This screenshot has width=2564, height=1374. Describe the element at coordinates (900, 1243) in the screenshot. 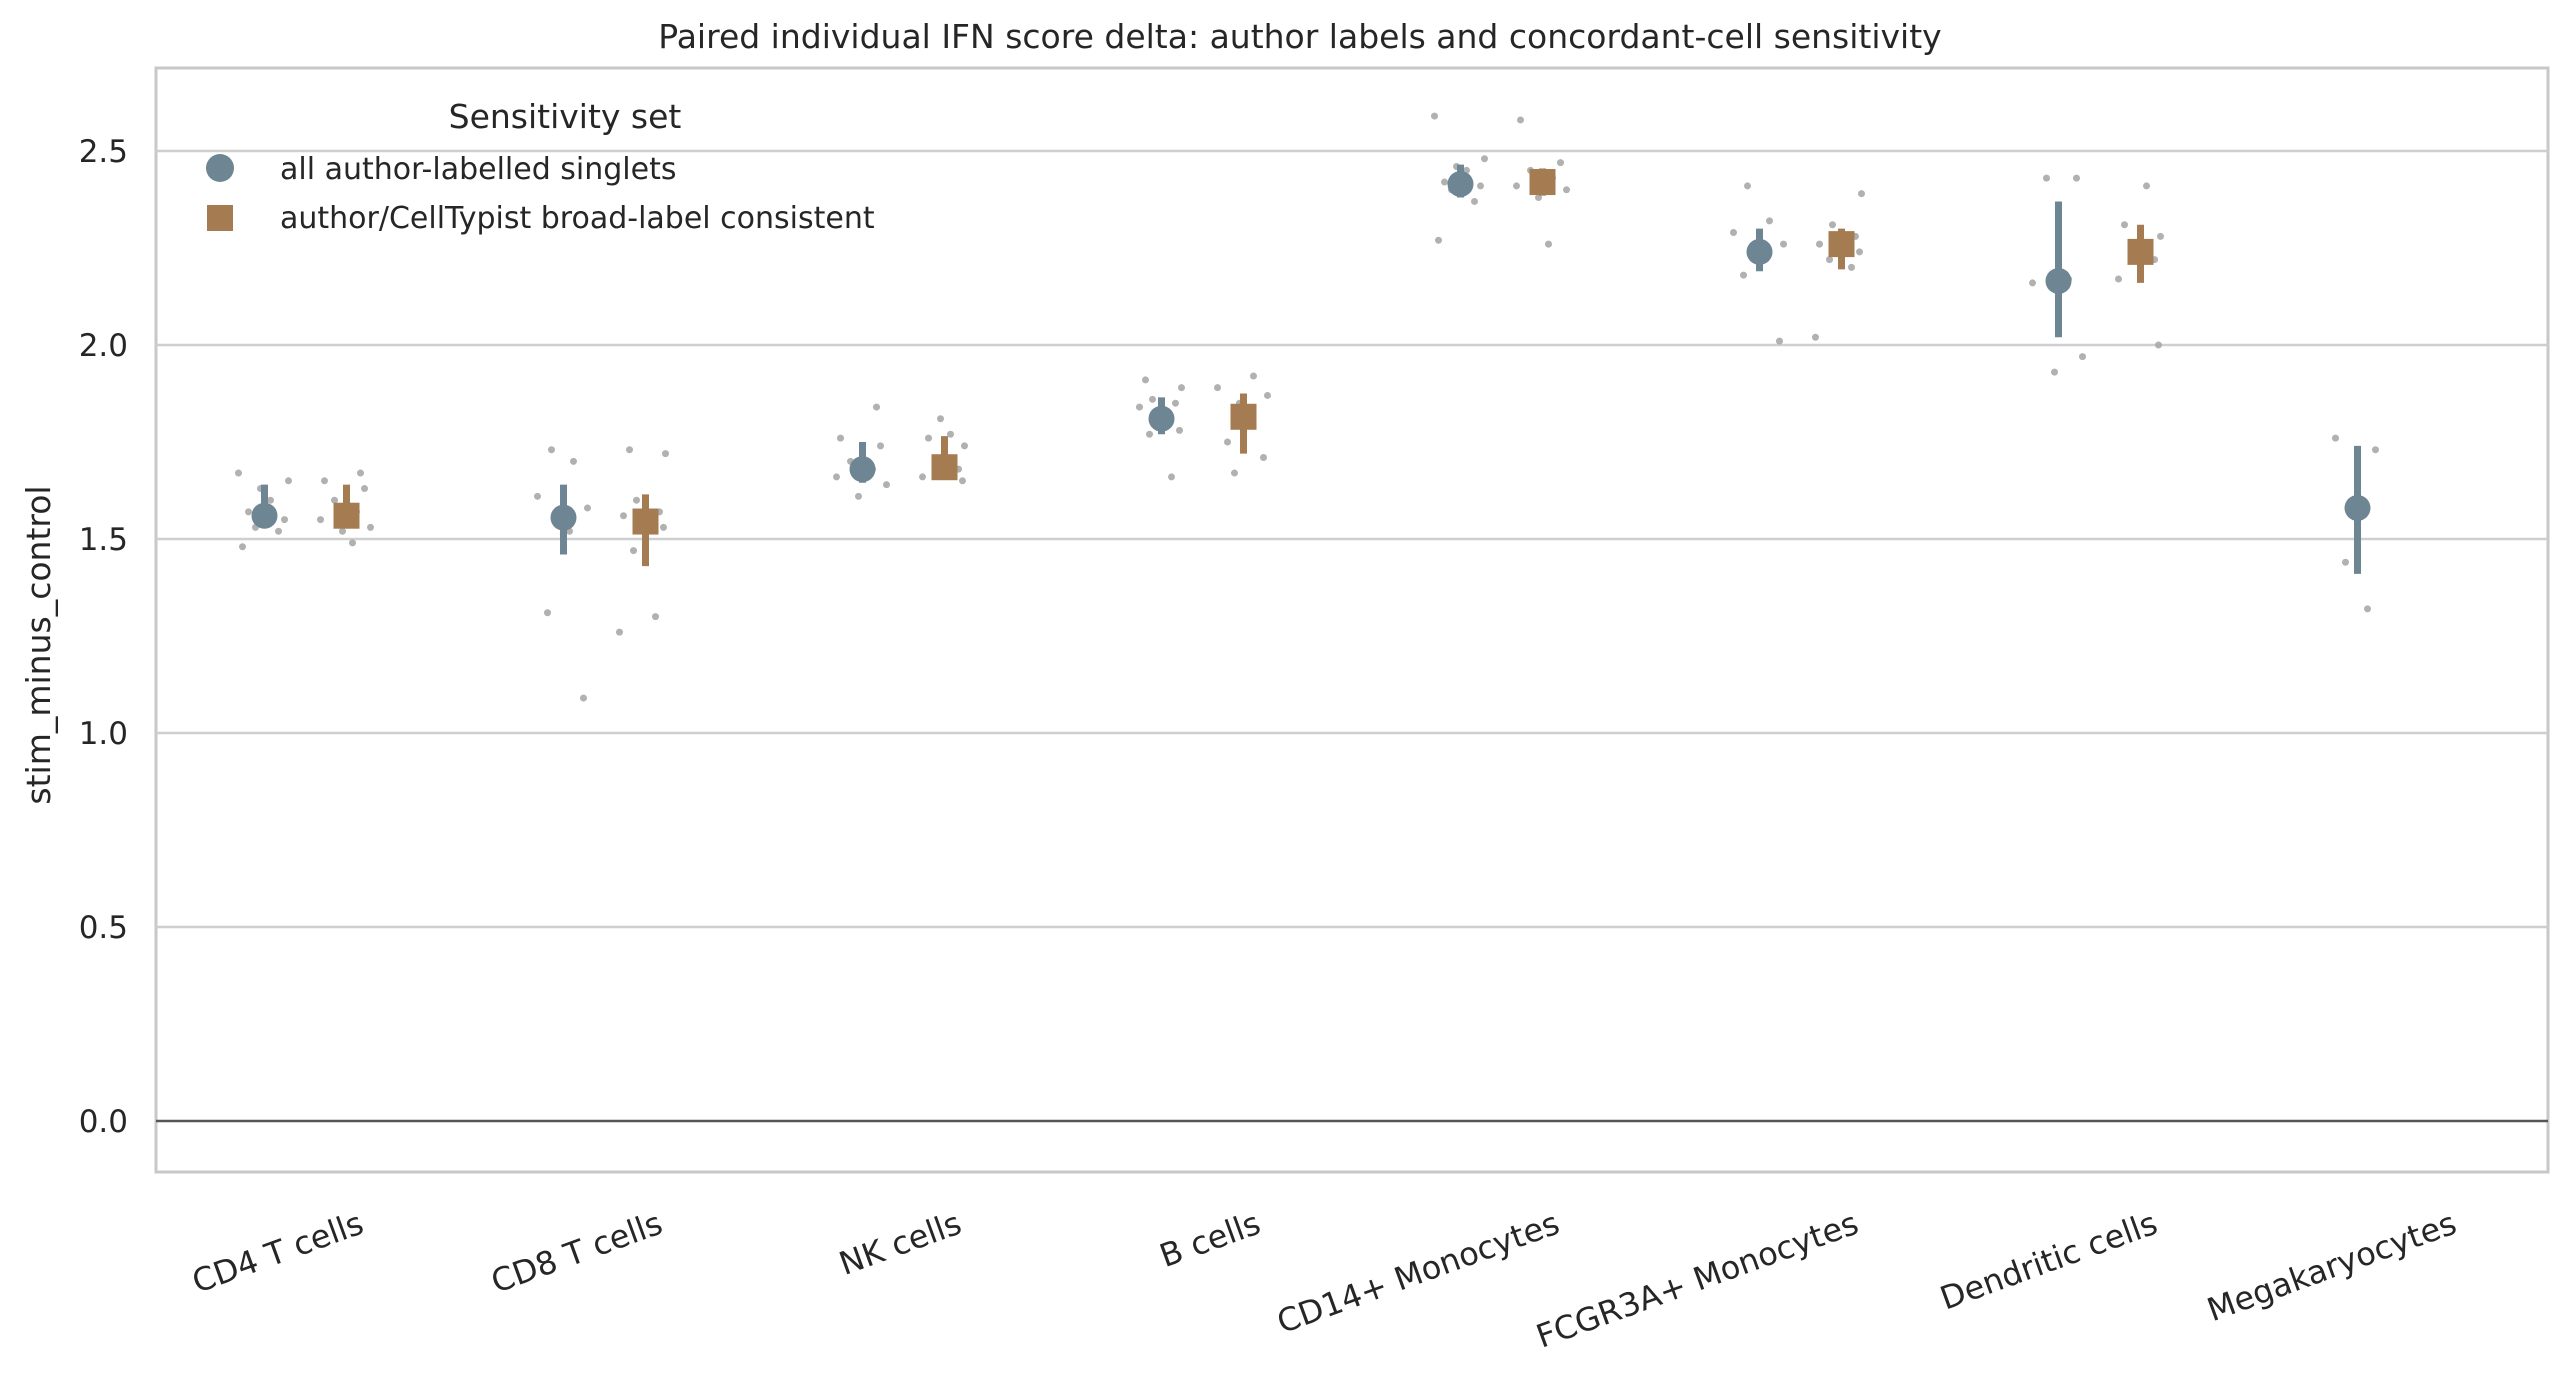

I see `x-tick-label: NK cells` at that location.